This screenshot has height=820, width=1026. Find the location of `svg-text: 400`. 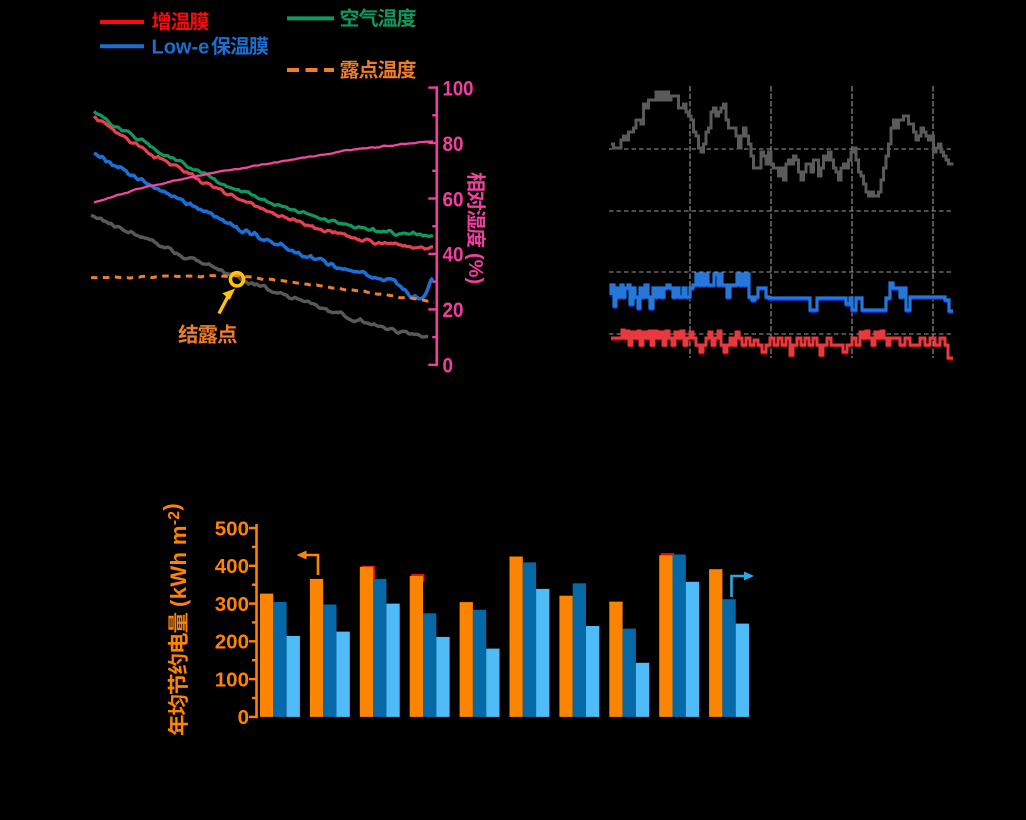

svg-text: 400 is located at coordinates (232, 566).